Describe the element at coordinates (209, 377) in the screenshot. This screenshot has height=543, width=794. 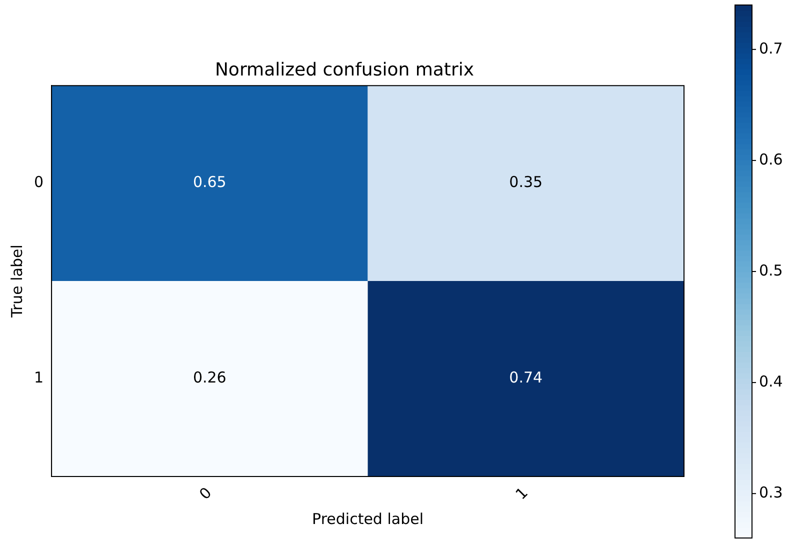
I see `data-label: 0.26` at that location.